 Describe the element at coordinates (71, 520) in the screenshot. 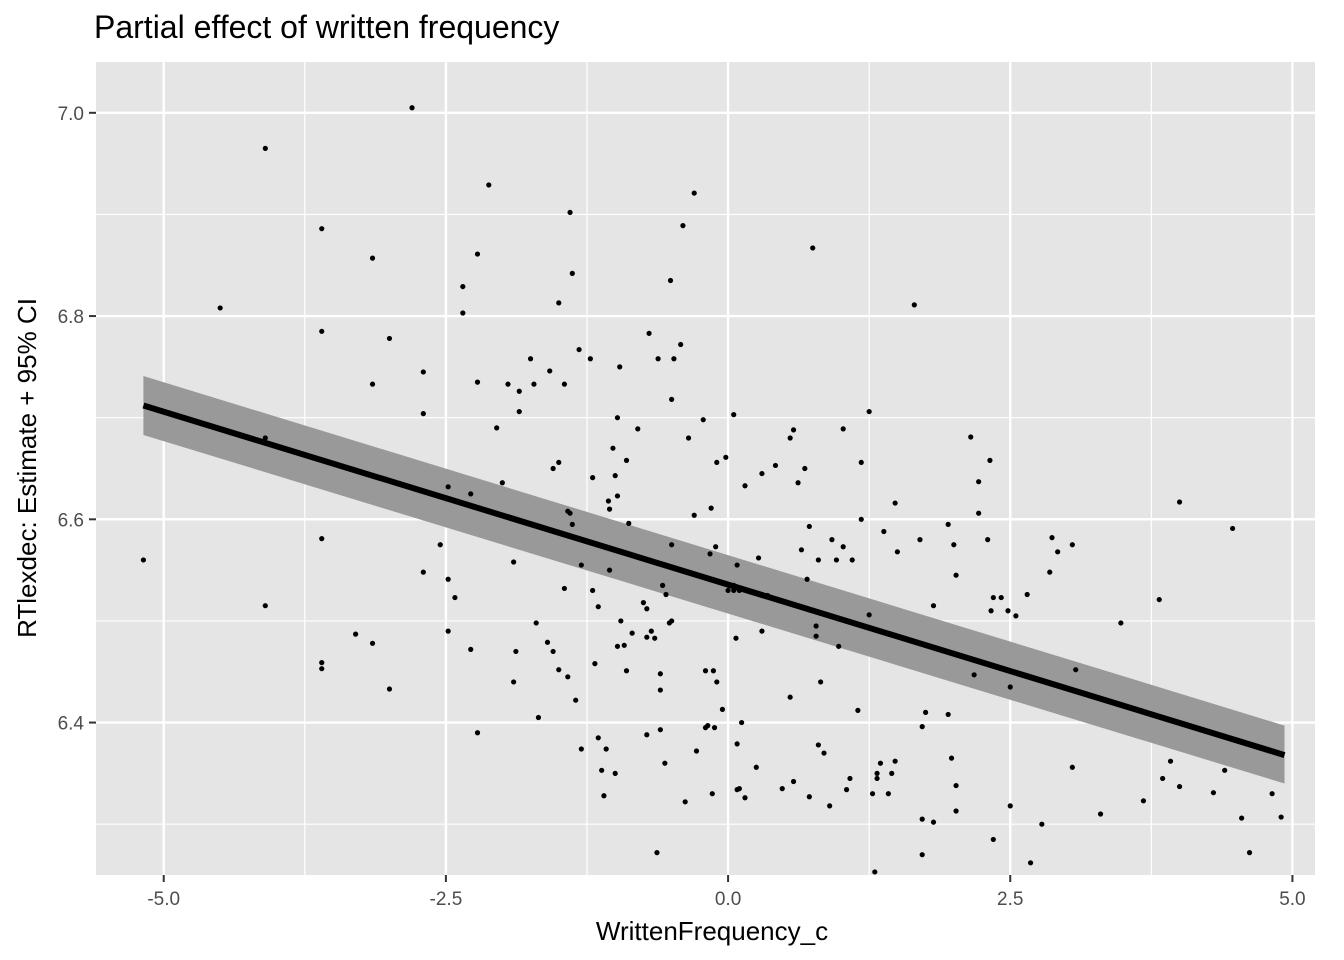

I see `y-tick-label: 6.6` at that location.